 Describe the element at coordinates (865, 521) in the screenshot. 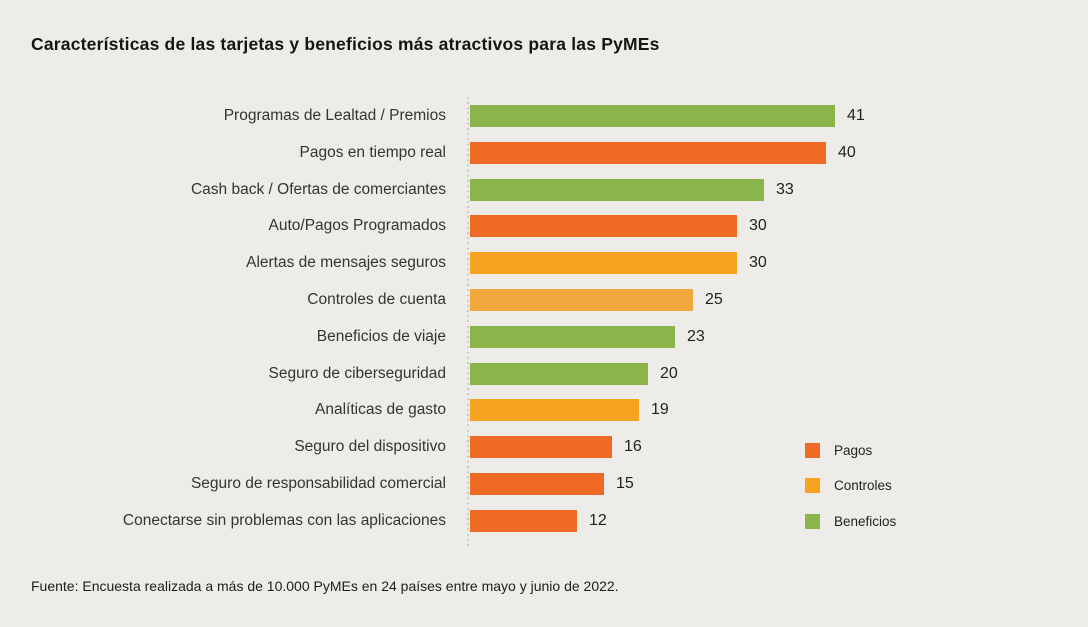

I see `legend-label: Beneficios` at that location.